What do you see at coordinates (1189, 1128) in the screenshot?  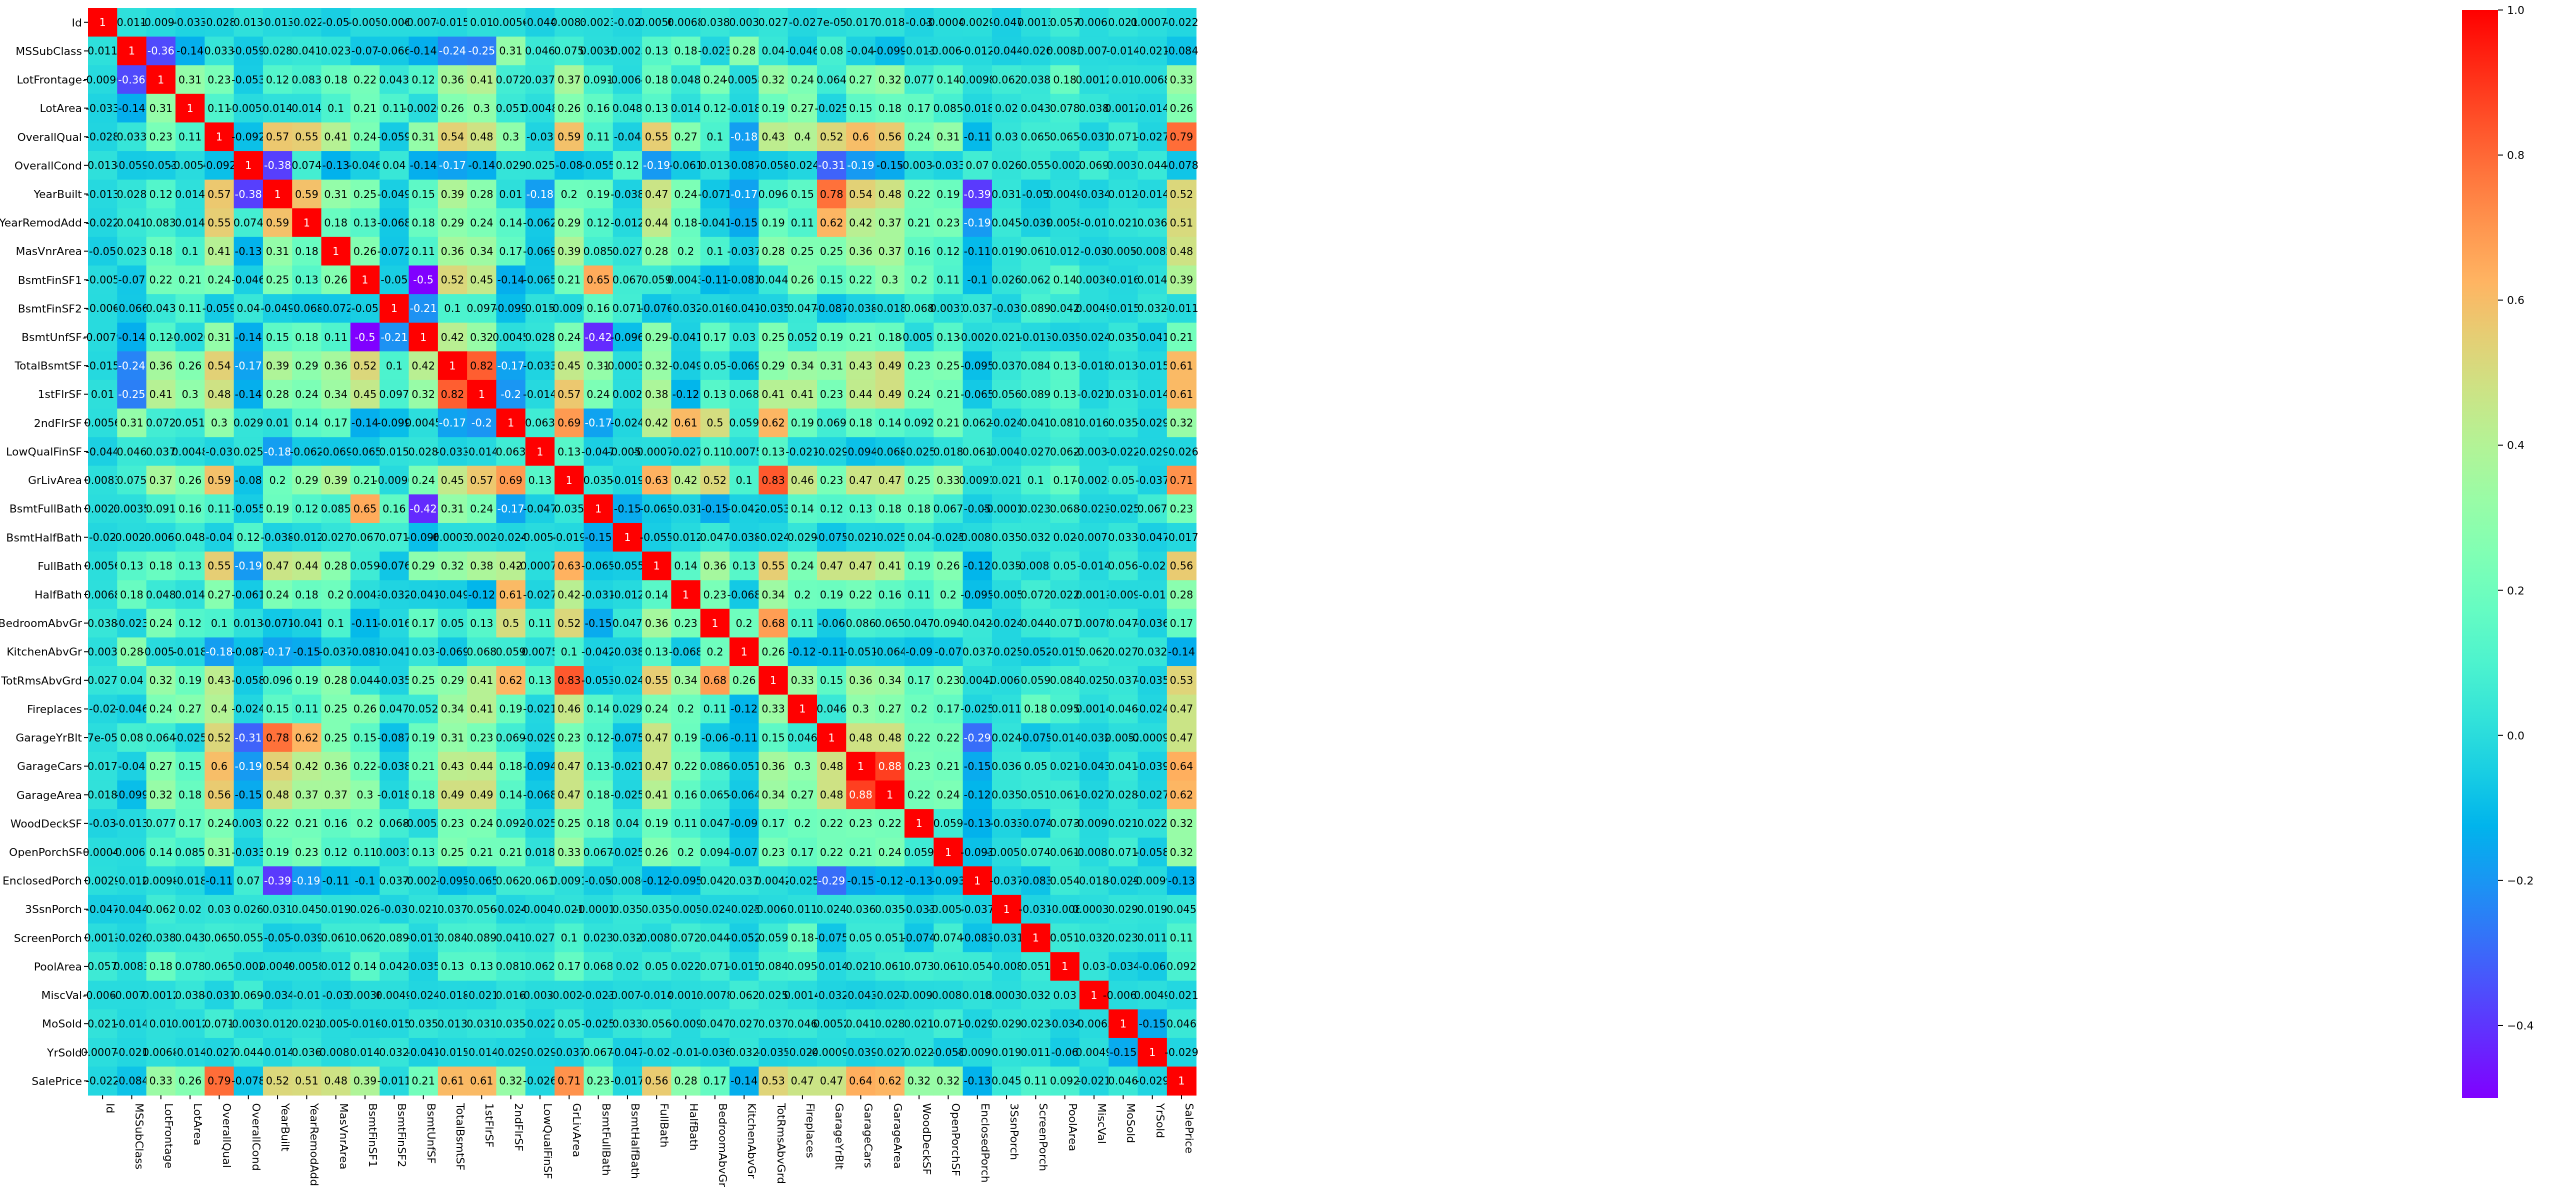 I see `x-tick-label: SalePrice` at bounding box center [1189, 1128].